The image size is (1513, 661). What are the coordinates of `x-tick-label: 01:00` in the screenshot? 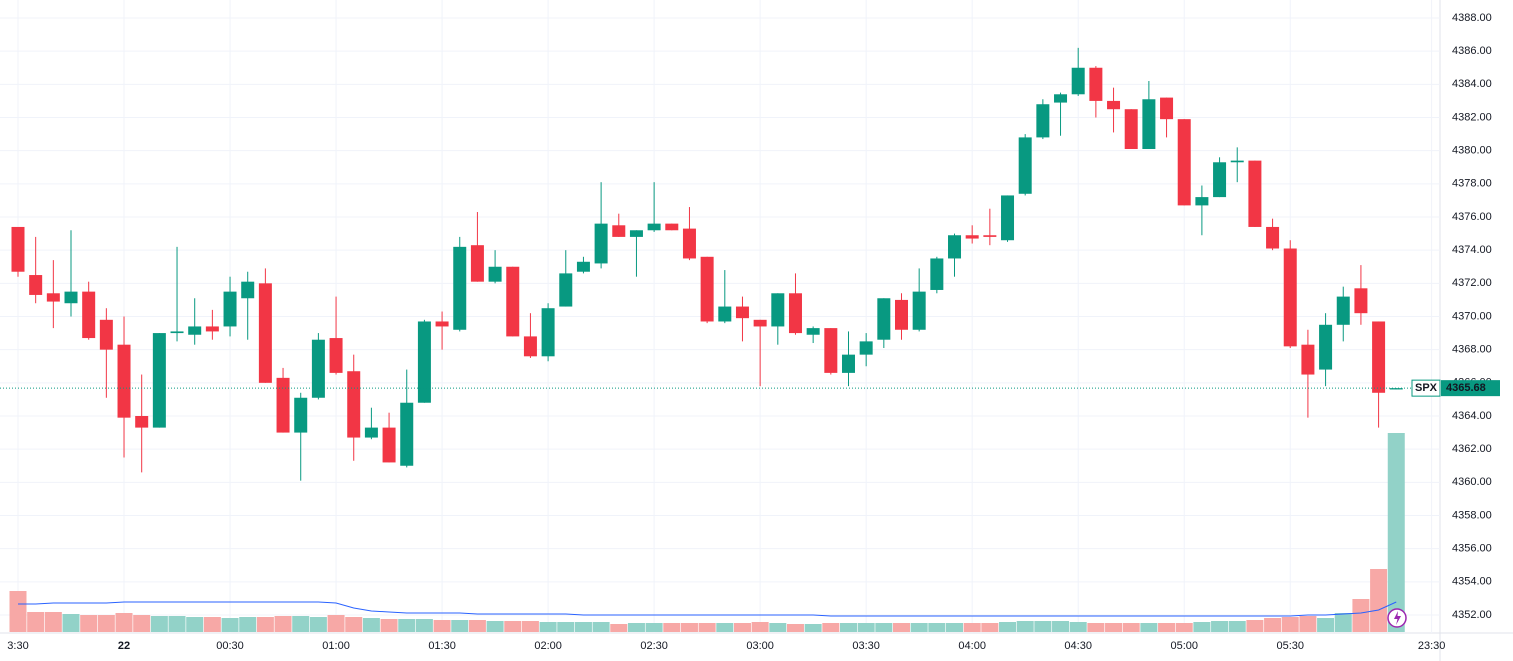 It's located at (336, 646).